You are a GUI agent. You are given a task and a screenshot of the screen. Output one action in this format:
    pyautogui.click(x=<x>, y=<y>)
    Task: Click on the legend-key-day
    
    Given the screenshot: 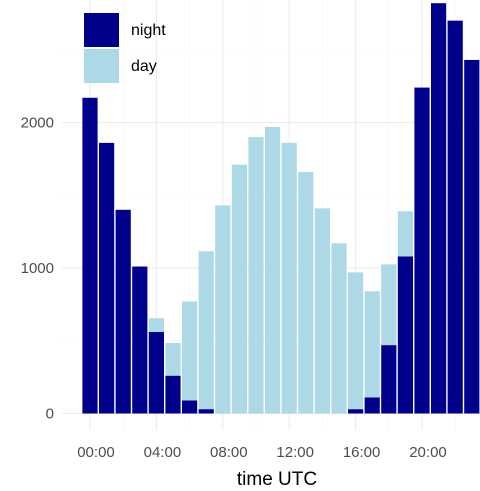 What is the action you would take?
    pyautogui.click(x=101, y=66)
    